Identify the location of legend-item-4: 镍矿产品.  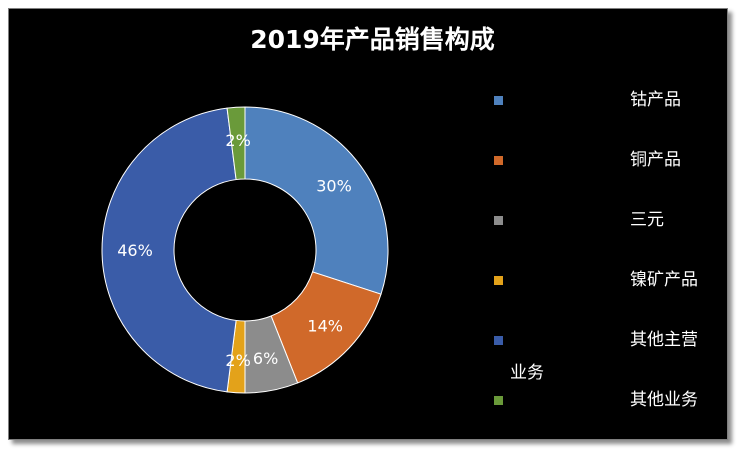
(607, 280).